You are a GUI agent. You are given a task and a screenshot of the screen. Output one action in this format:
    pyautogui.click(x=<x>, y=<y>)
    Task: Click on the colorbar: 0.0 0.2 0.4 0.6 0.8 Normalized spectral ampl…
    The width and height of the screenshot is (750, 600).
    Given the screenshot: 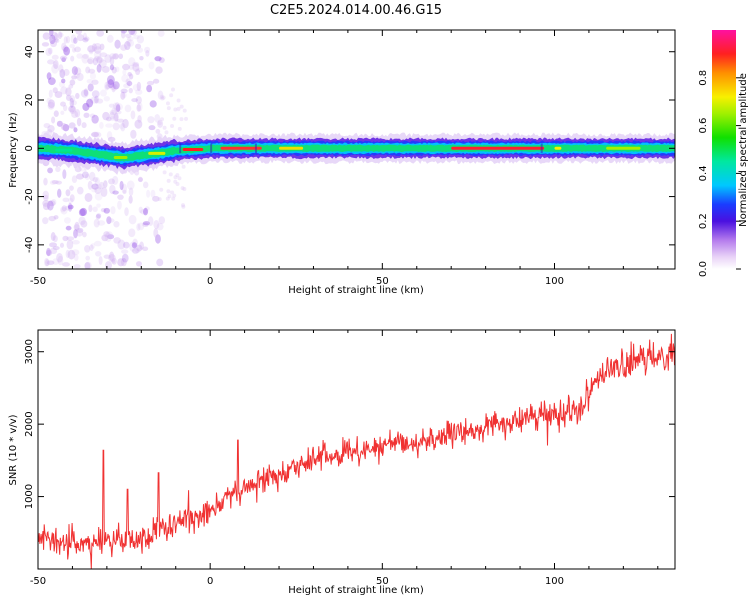 What is the action you would take?
    pyautogui.click(x=723, y=153)
    